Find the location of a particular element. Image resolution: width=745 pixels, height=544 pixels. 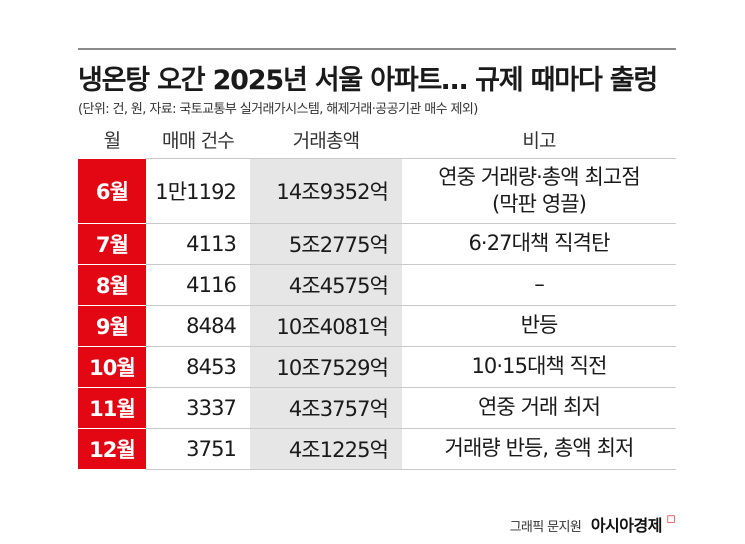

header-count: 매매 건수 is located at coordinates (198, 140).